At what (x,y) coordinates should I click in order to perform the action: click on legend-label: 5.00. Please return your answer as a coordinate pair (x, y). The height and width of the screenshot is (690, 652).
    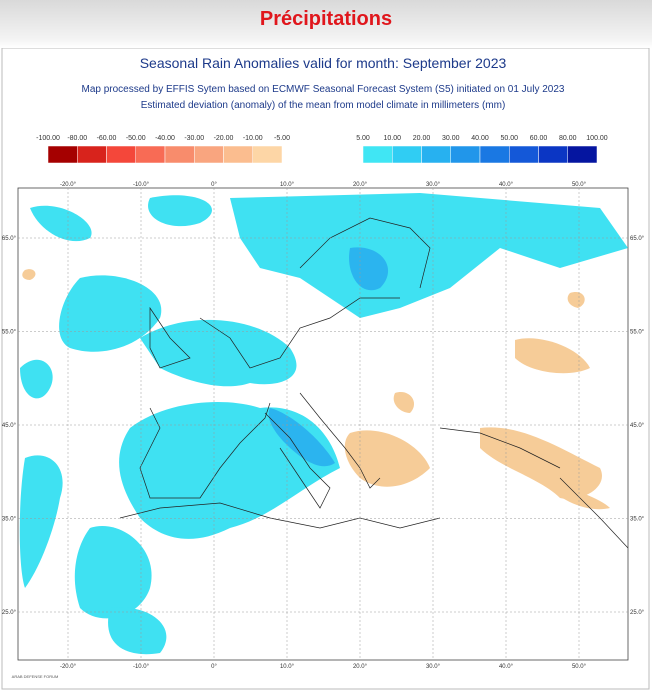
    Looking at the image, I should click on (363, 138).